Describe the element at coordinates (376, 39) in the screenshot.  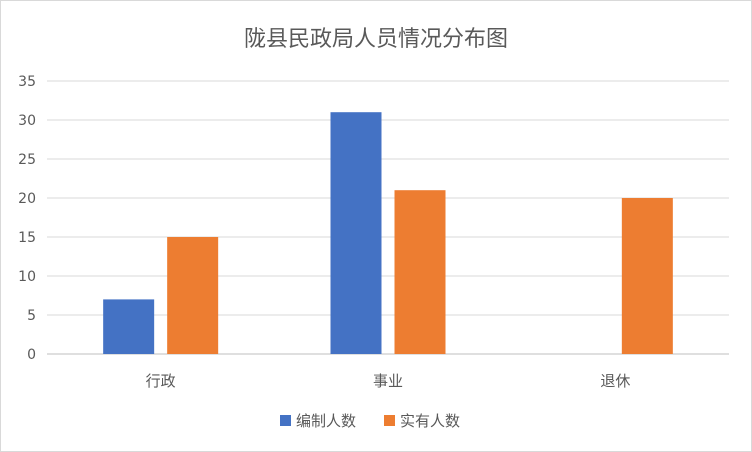
I see `chart-title: 陇县民政局人员情况分布图` at that location.